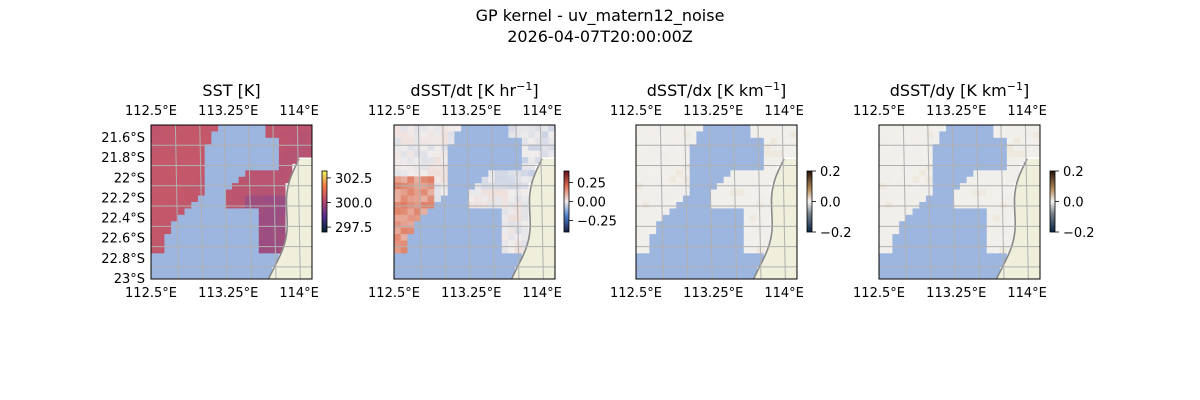 This screenshot has width=1200, height=400. What do you see at coordinates (123, 198) in the screenshot?
I see `y-tick-label: 22.2°S` at bounding box center [123, 198].